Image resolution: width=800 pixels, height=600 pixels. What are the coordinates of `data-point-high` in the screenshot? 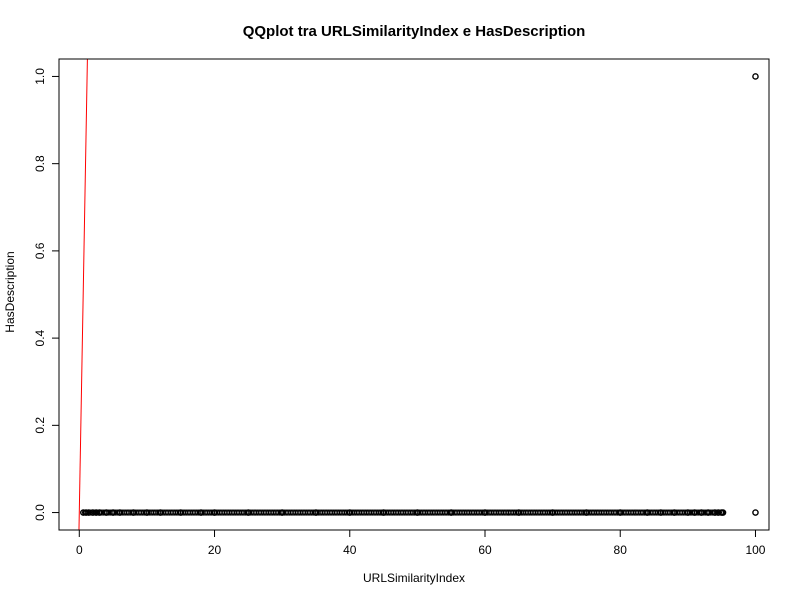 It's located at (755, 76).